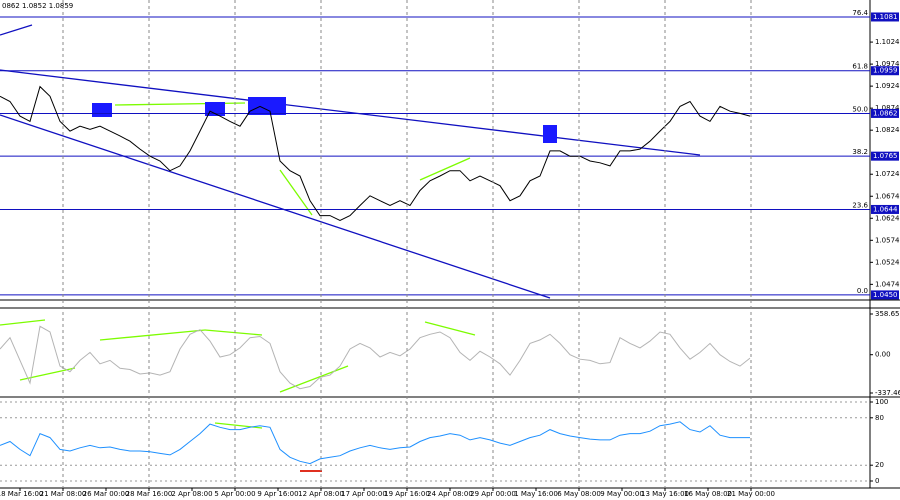  Describe the element at coordinates (63, 494) in the screenshot. I see `x-tick-label: 21 Mar 08:00` at that location.